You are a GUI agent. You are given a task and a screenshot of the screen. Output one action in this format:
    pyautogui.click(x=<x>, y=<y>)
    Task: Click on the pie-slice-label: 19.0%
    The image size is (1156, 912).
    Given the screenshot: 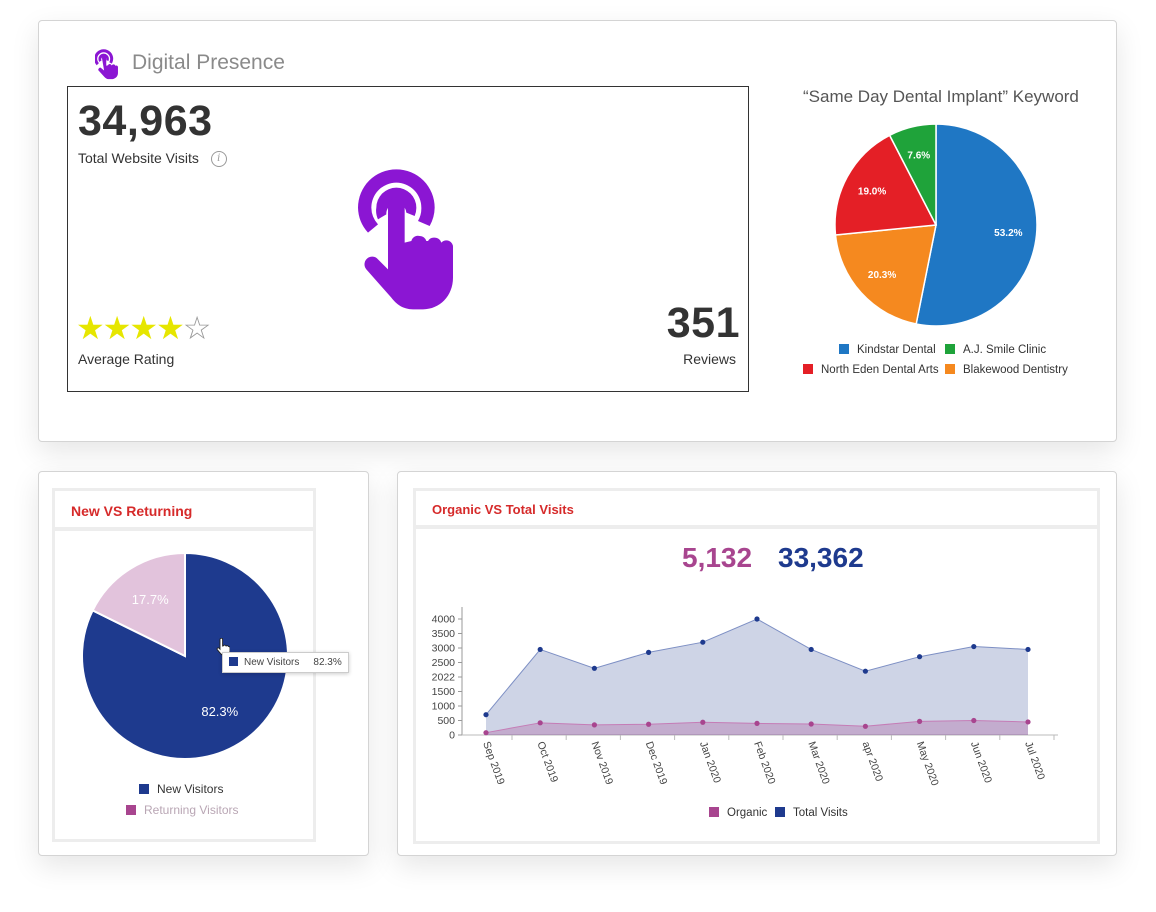 What is the action you would take?
    pyautogui.click(x=872, y=191)
    